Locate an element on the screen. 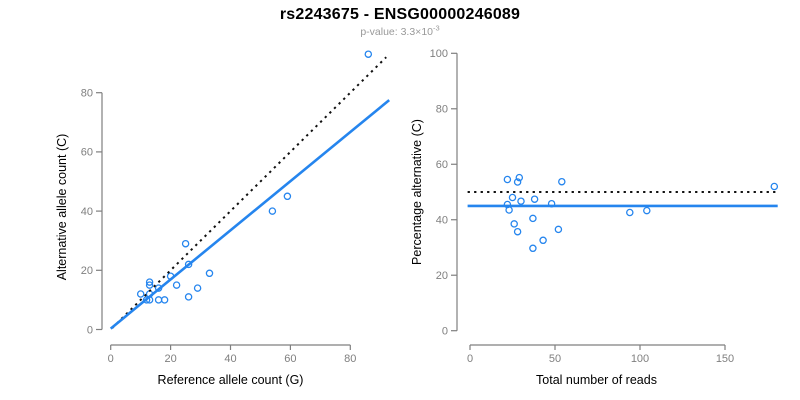 This screenshot has width=800, height=400. figure-title: rs2243675 - ENSG00000246089 is located at coordinates (400, 14).